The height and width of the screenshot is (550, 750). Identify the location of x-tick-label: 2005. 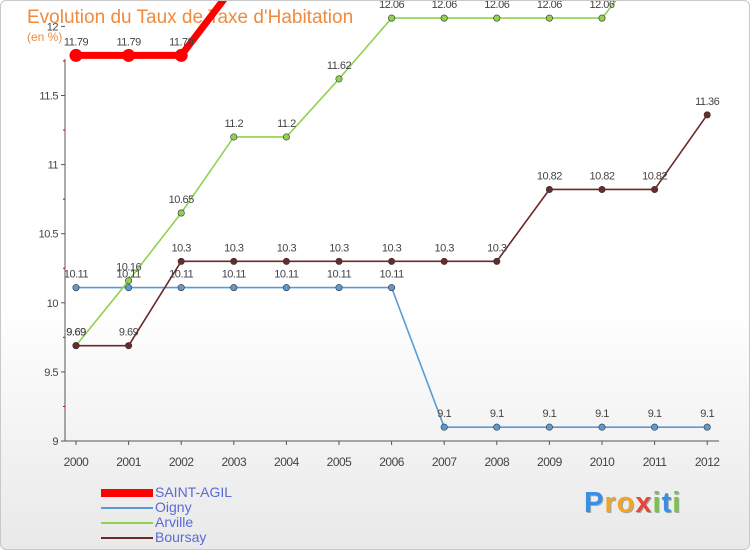
(340, 462).